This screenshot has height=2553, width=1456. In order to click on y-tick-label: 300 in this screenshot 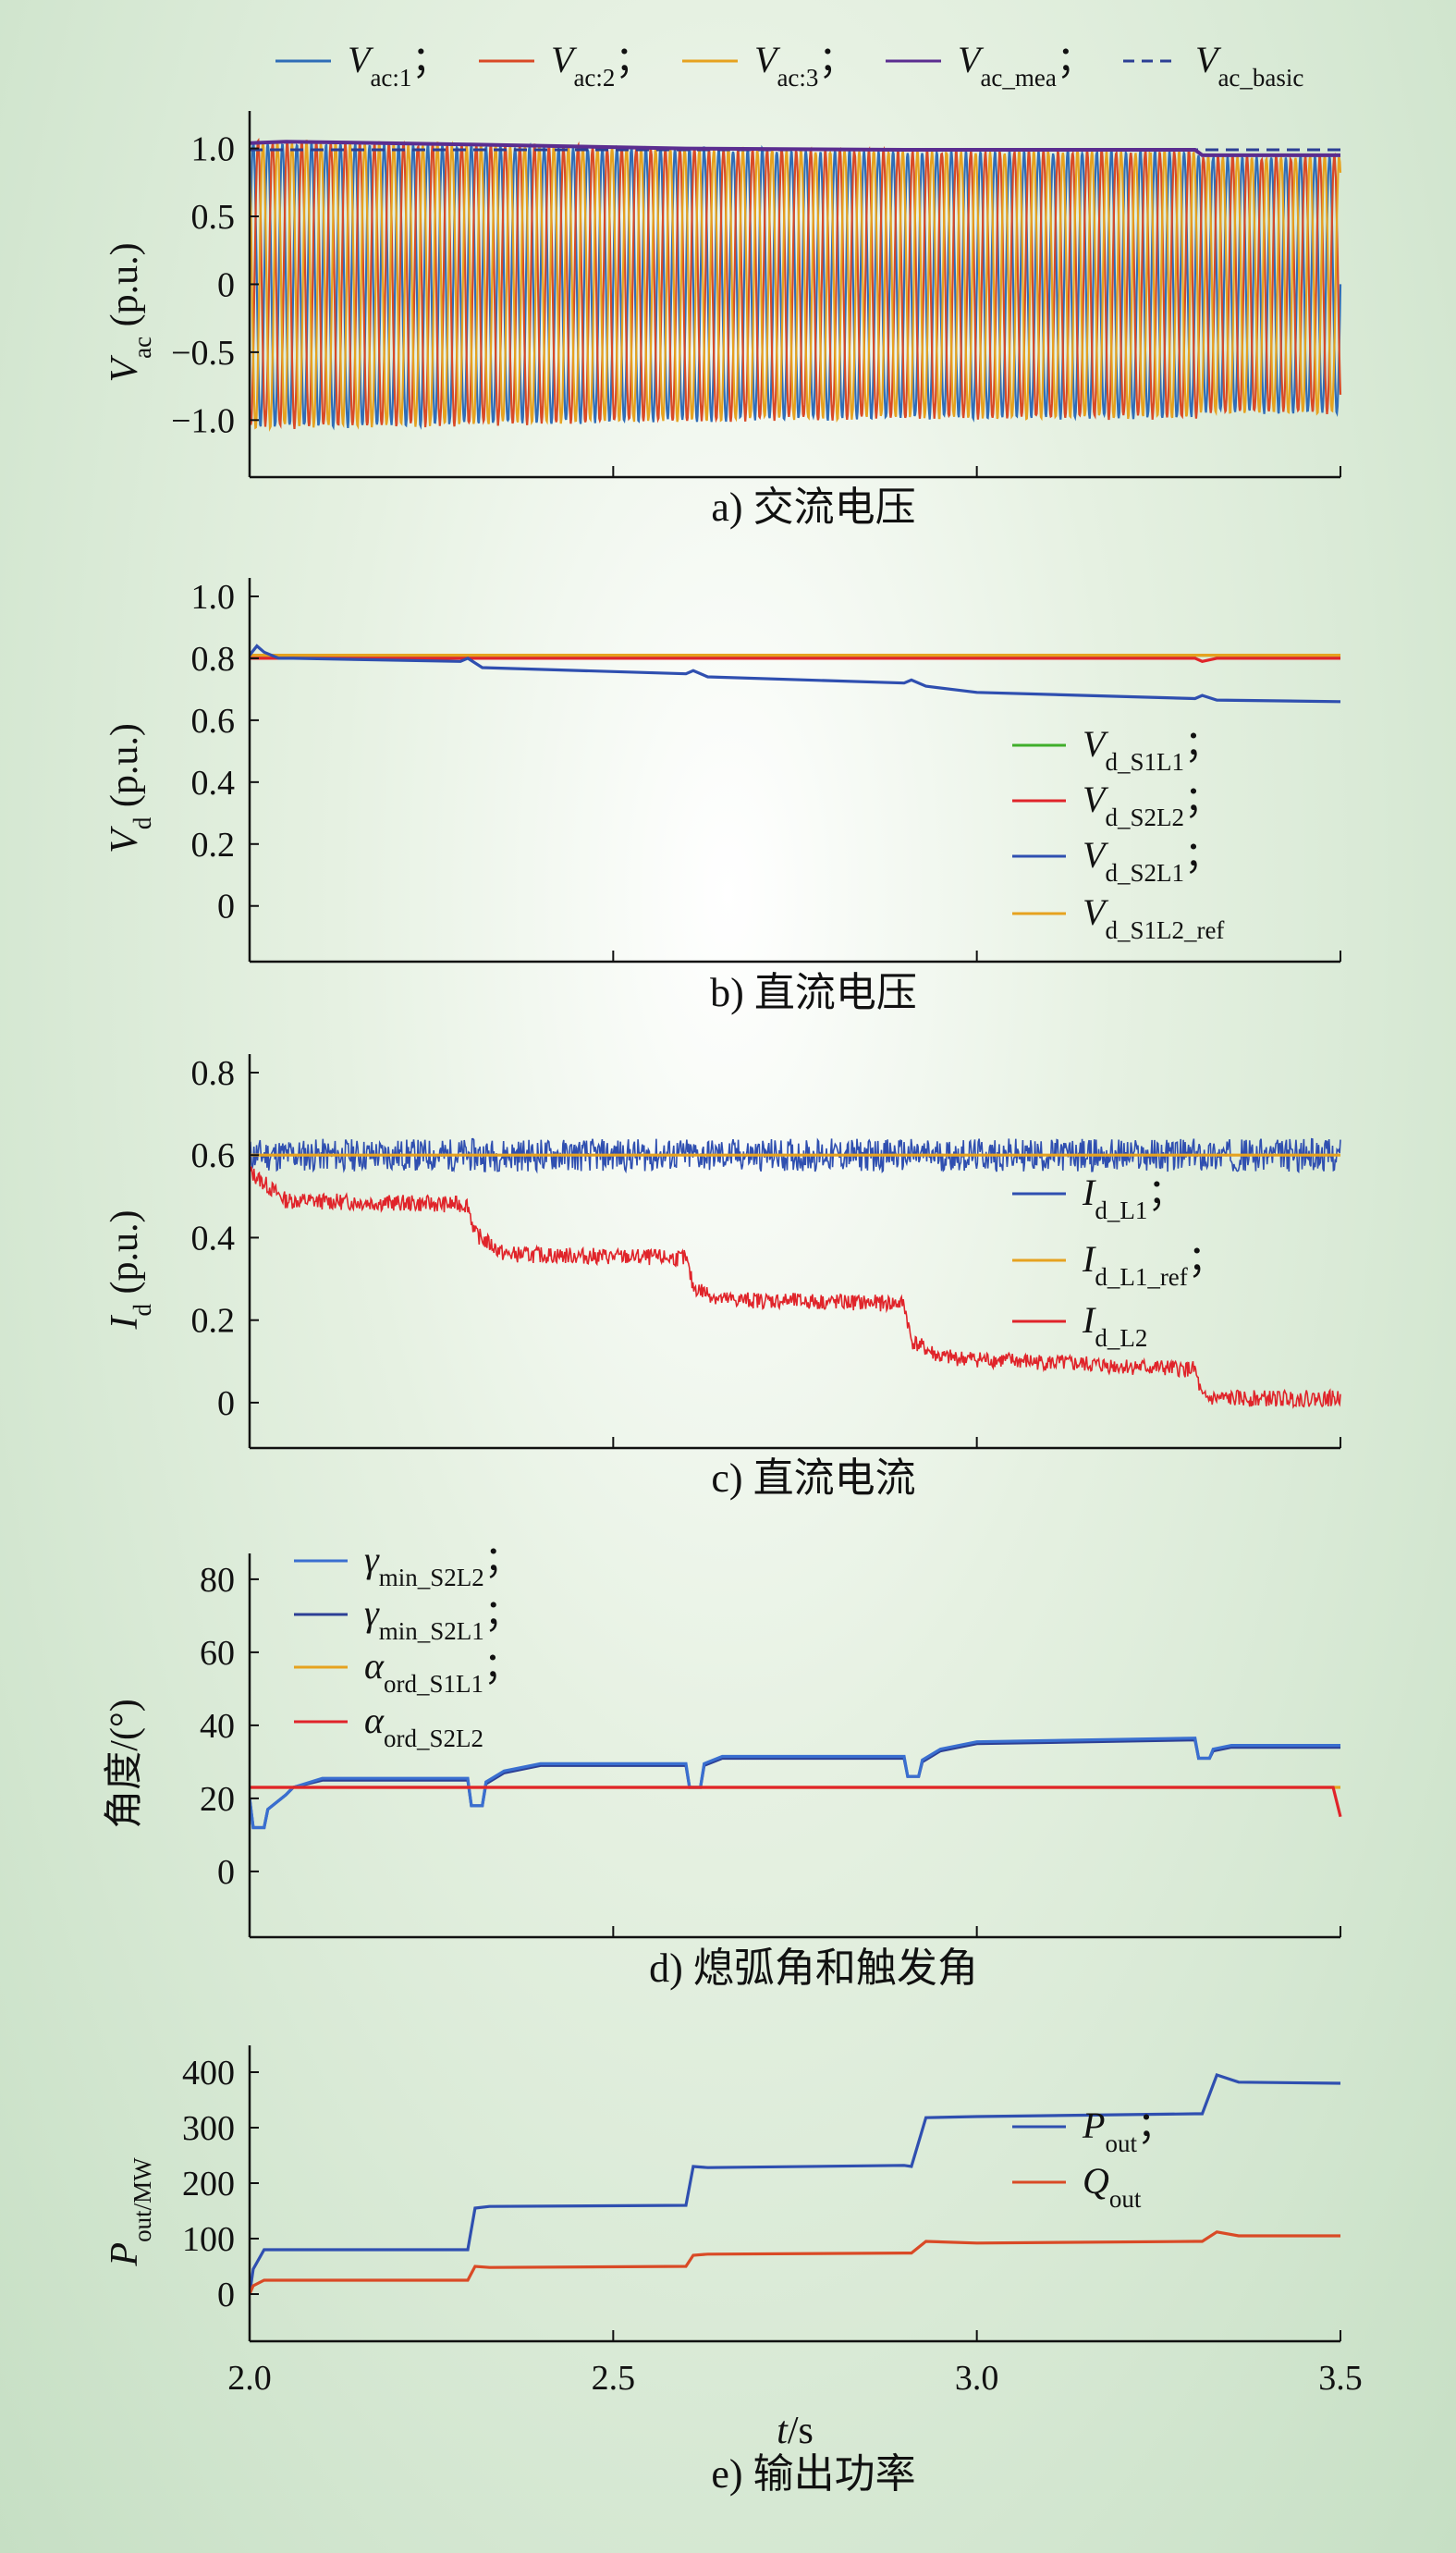, I will do `click(208, 2128)`.